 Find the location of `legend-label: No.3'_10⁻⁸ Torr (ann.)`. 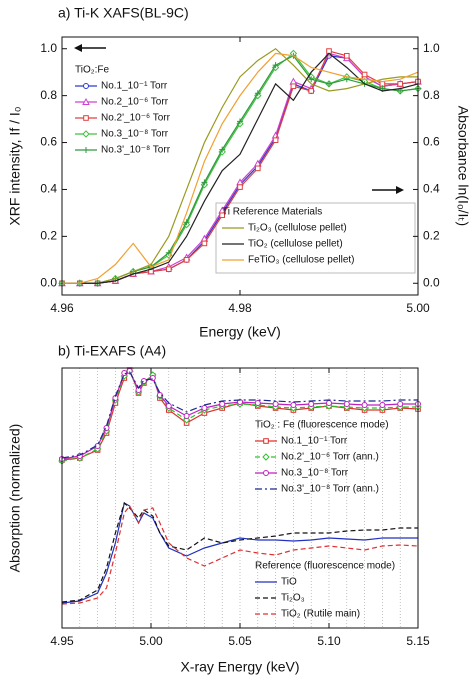

legend-label: No.3'_10⁻⁸ Torr (ann.) is located at coordinates (330, 489).